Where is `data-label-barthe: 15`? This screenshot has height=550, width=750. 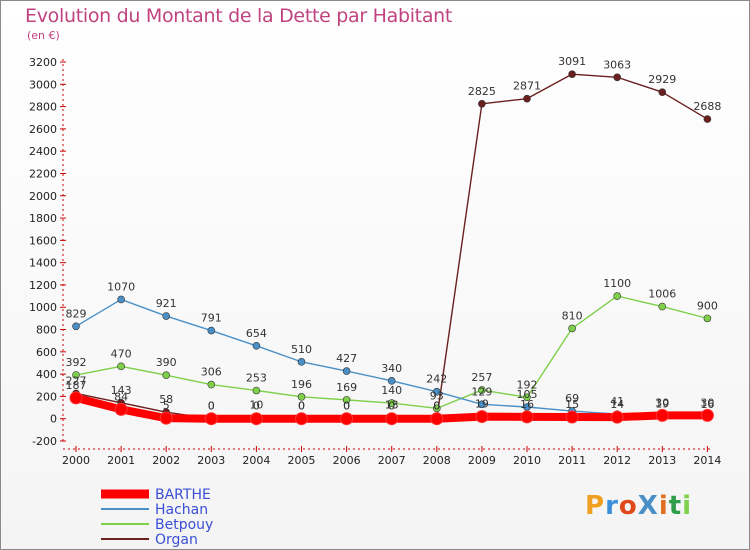
data-label-barthe: 15 is located at coordinates (572, 404).